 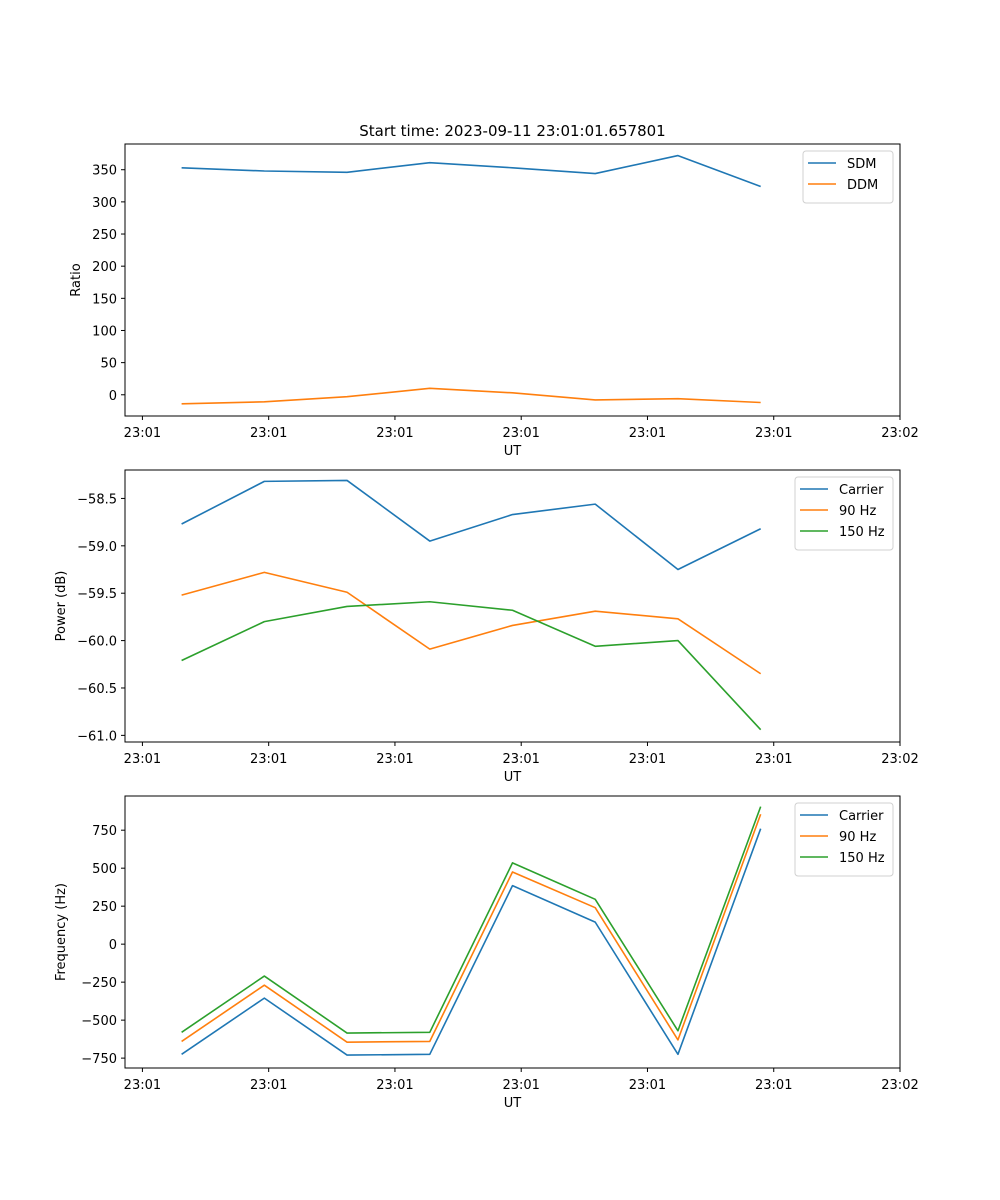 I want to click on chart-title: Start time: 2023-09-11 23:01:01.657801, so click(x=512, y=131).